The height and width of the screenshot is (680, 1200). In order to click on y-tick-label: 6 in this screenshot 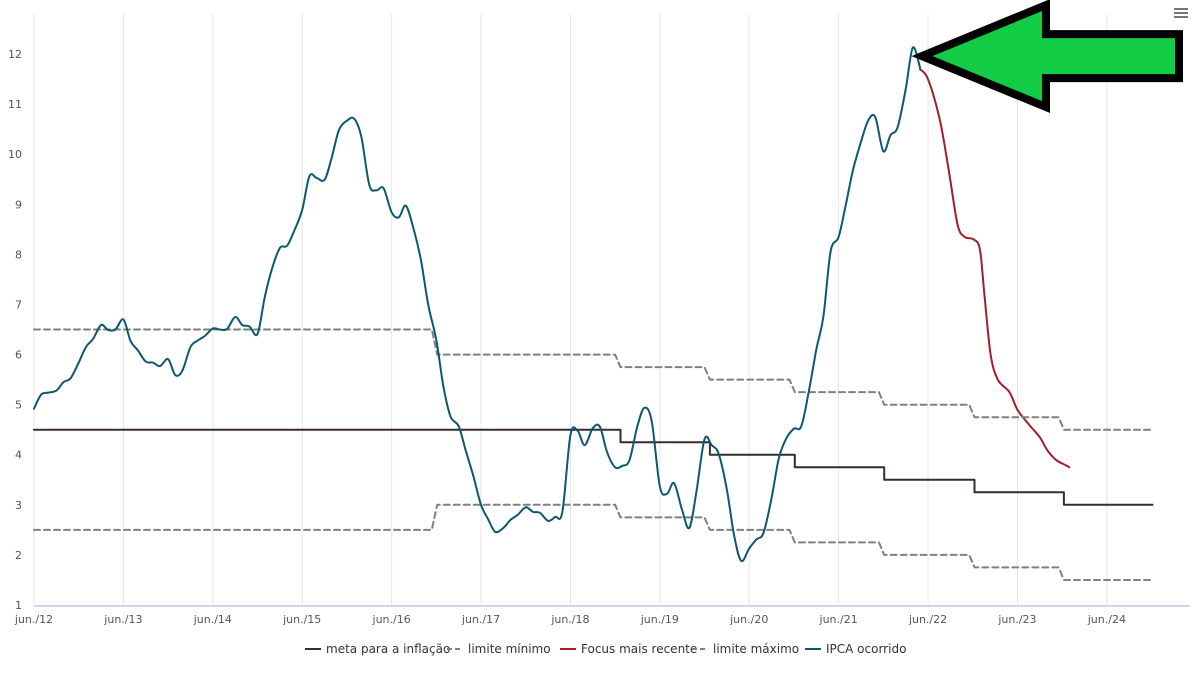, I will do `click(18, 355)`.